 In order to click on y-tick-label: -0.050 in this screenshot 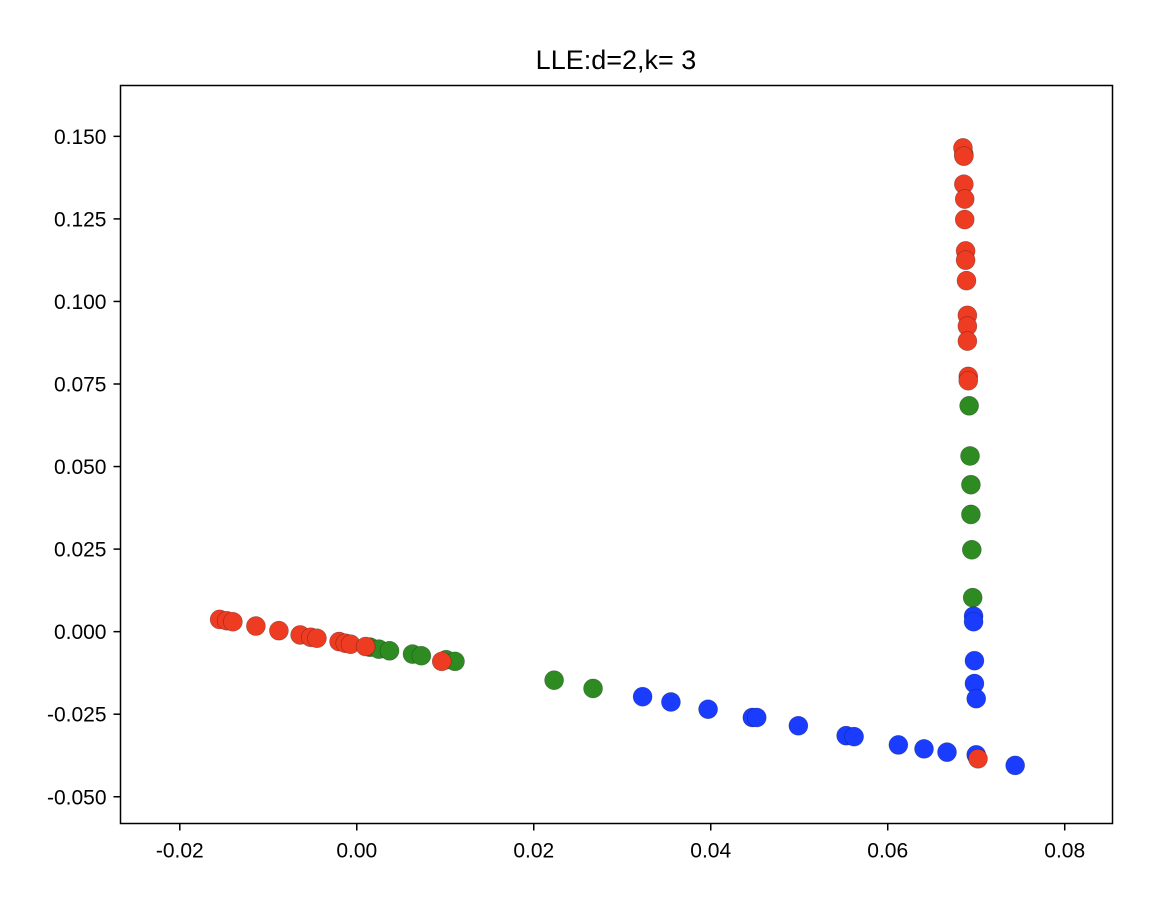, I will do `click(77, 797)`.